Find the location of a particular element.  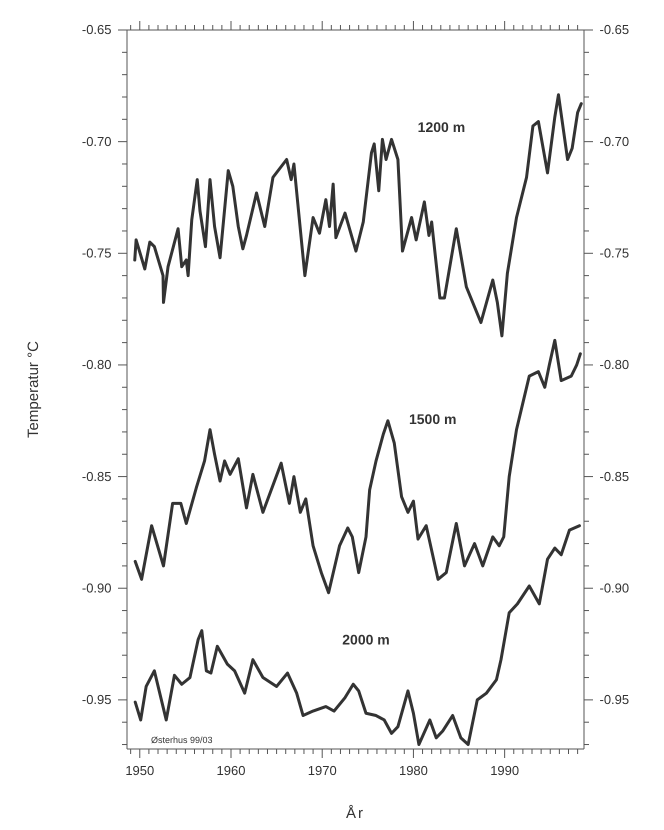

x-axis-title: År is located at coordinates (355, 813).